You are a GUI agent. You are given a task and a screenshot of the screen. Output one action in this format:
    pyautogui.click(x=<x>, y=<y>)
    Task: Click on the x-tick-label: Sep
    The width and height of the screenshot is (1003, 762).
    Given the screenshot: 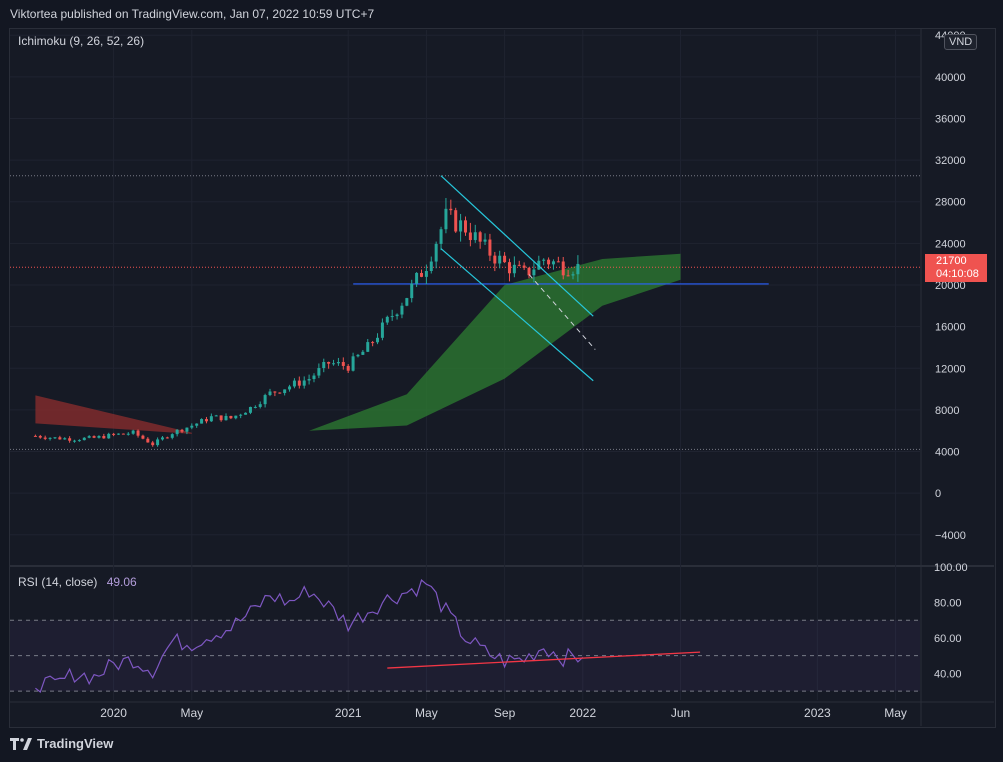 What is the action you would take?
    pyautogui.click(x=505, y=713)
    